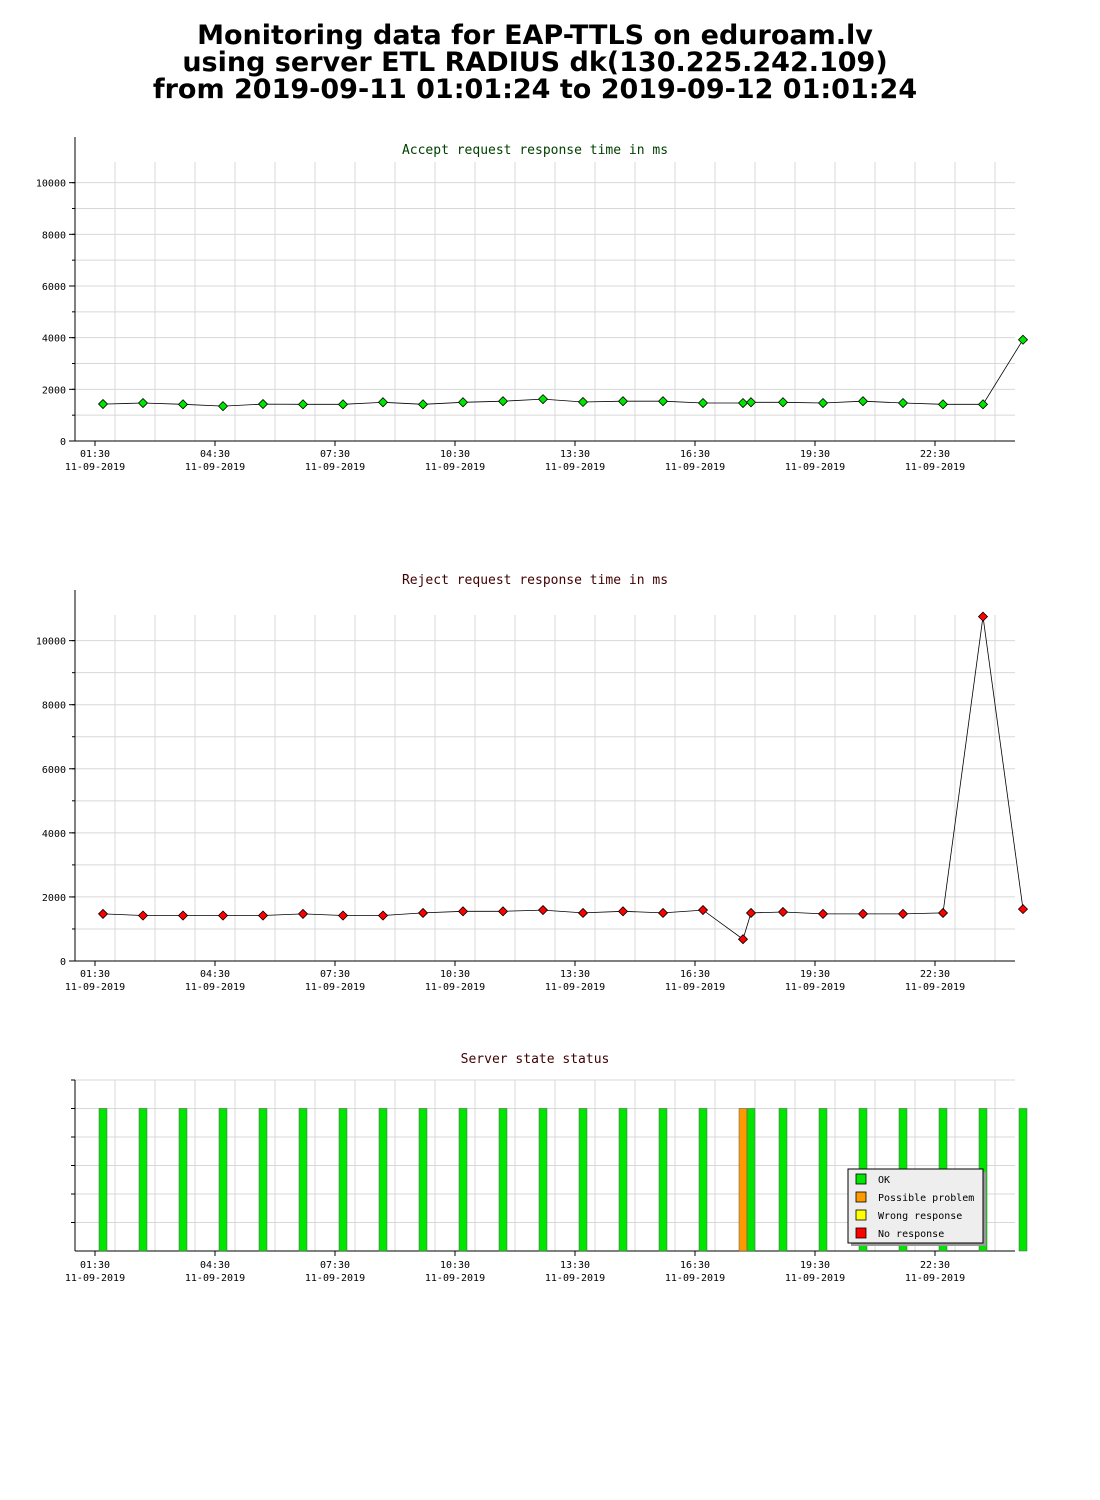 The width and height of the screenshot is (1100, 1500). Describe the element at coordinates (535, 580) in the screenshot. I see `reject-chart-title: Reject request response time in ms` at that location.